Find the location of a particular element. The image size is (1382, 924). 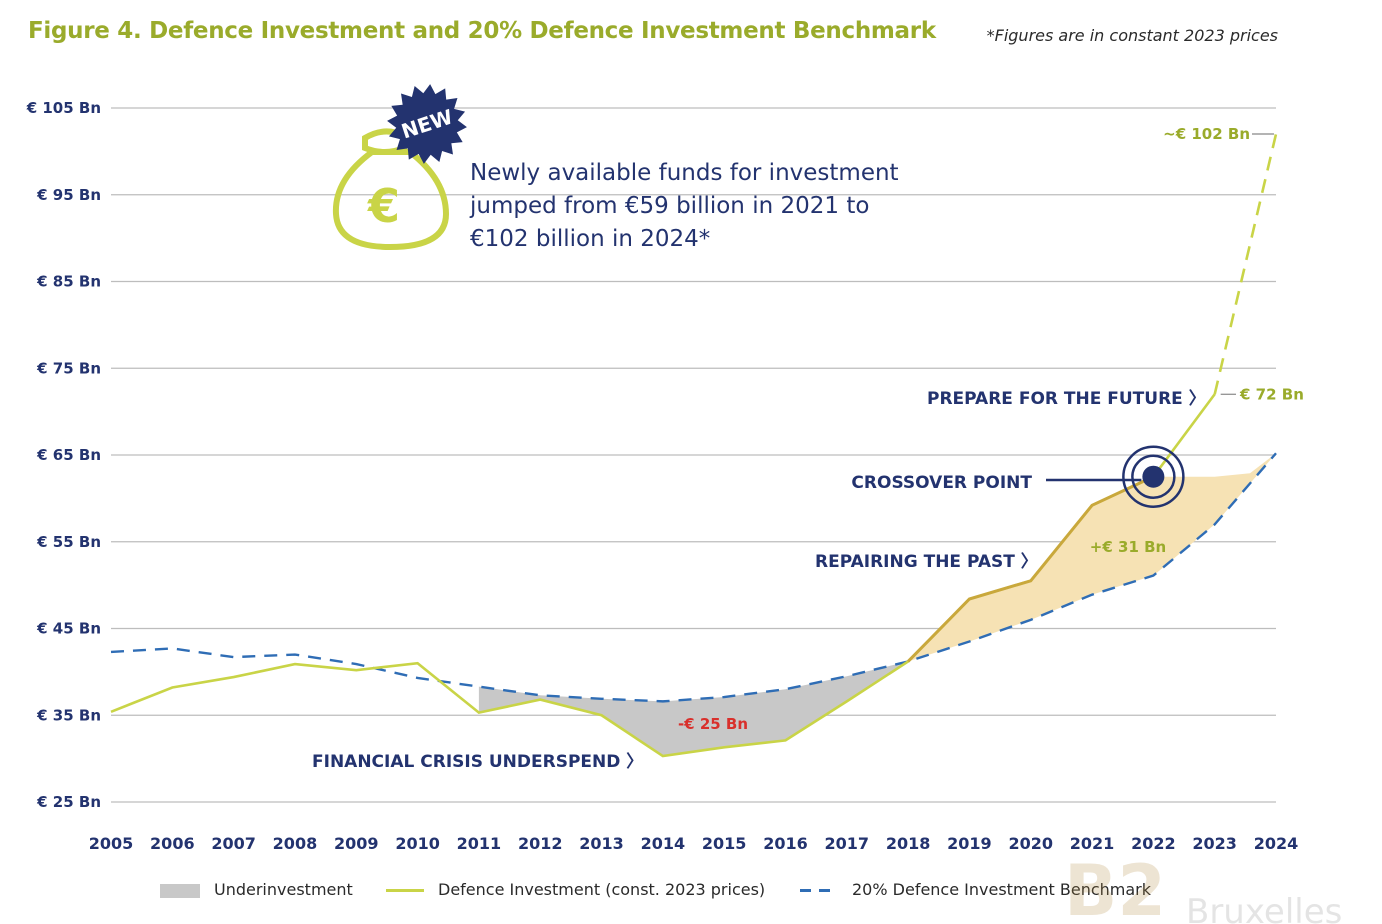

overinvestment-value: +€ 31 Bn is located at coordinates (1128, 547).